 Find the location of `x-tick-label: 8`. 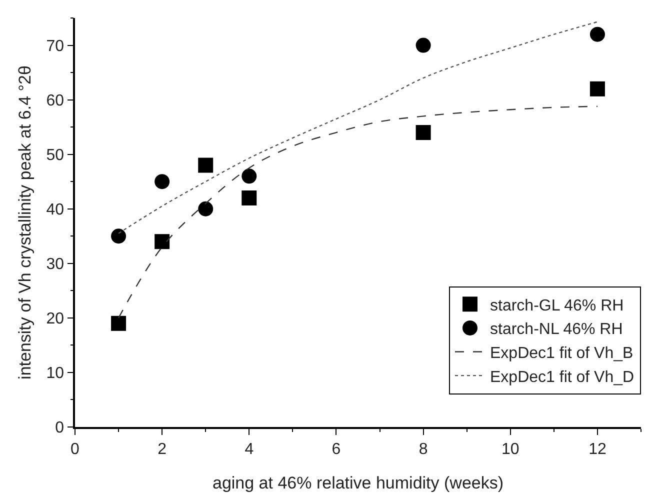

x-tick-label: 8 is located at coordinates (423, 449).